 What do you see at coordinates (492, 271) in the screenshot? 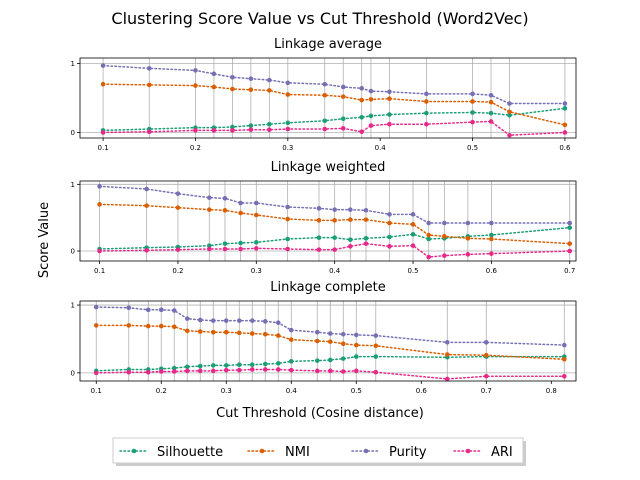
I see `x-tick-label: 0.6` at bounding box center [492, 271].